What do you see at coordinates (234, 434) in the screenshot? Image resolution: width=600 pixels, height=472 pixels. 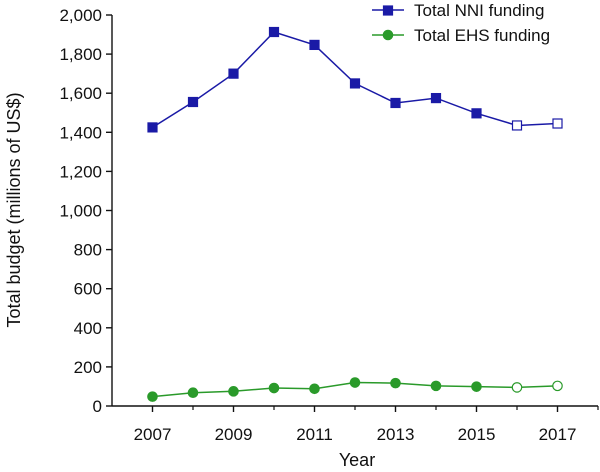 I see `x-tick-label: 2009` at bounding box center [234, 434].